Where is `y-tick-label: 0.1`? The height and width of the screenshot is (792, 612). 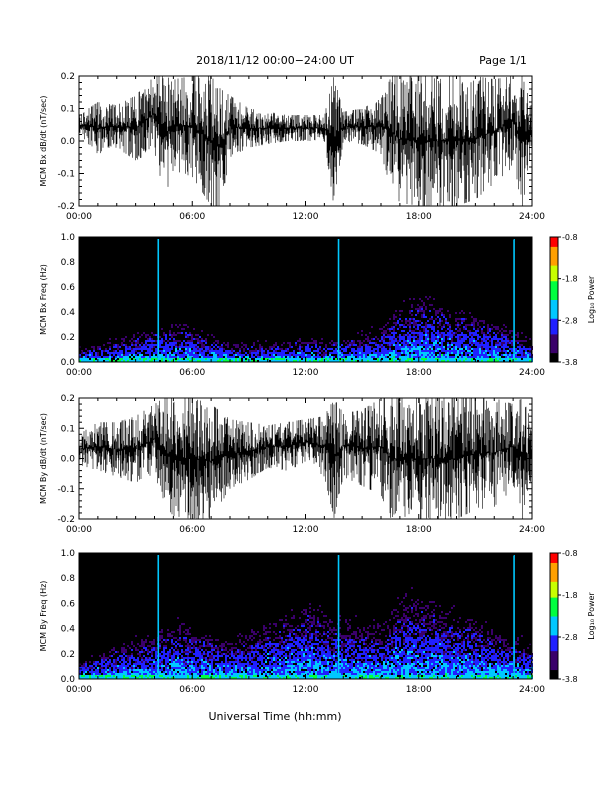 y-tick-label: 0.1 is located at coordinates (68, 429).